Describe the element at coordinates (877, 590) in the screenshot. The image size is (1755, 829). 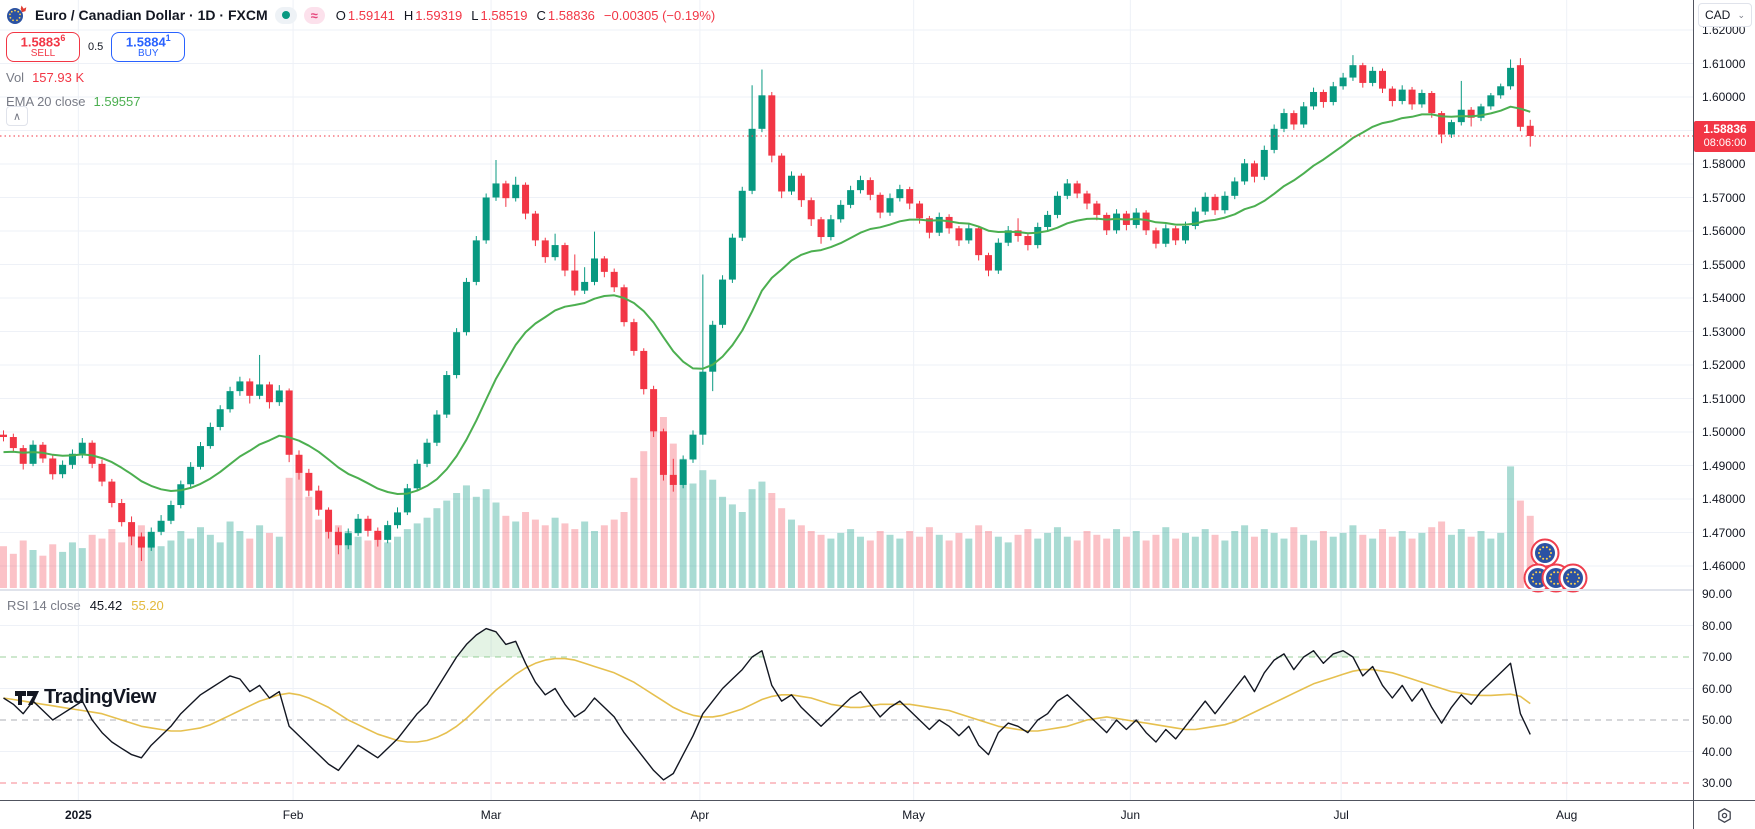
I see `pane-separator` at that location.